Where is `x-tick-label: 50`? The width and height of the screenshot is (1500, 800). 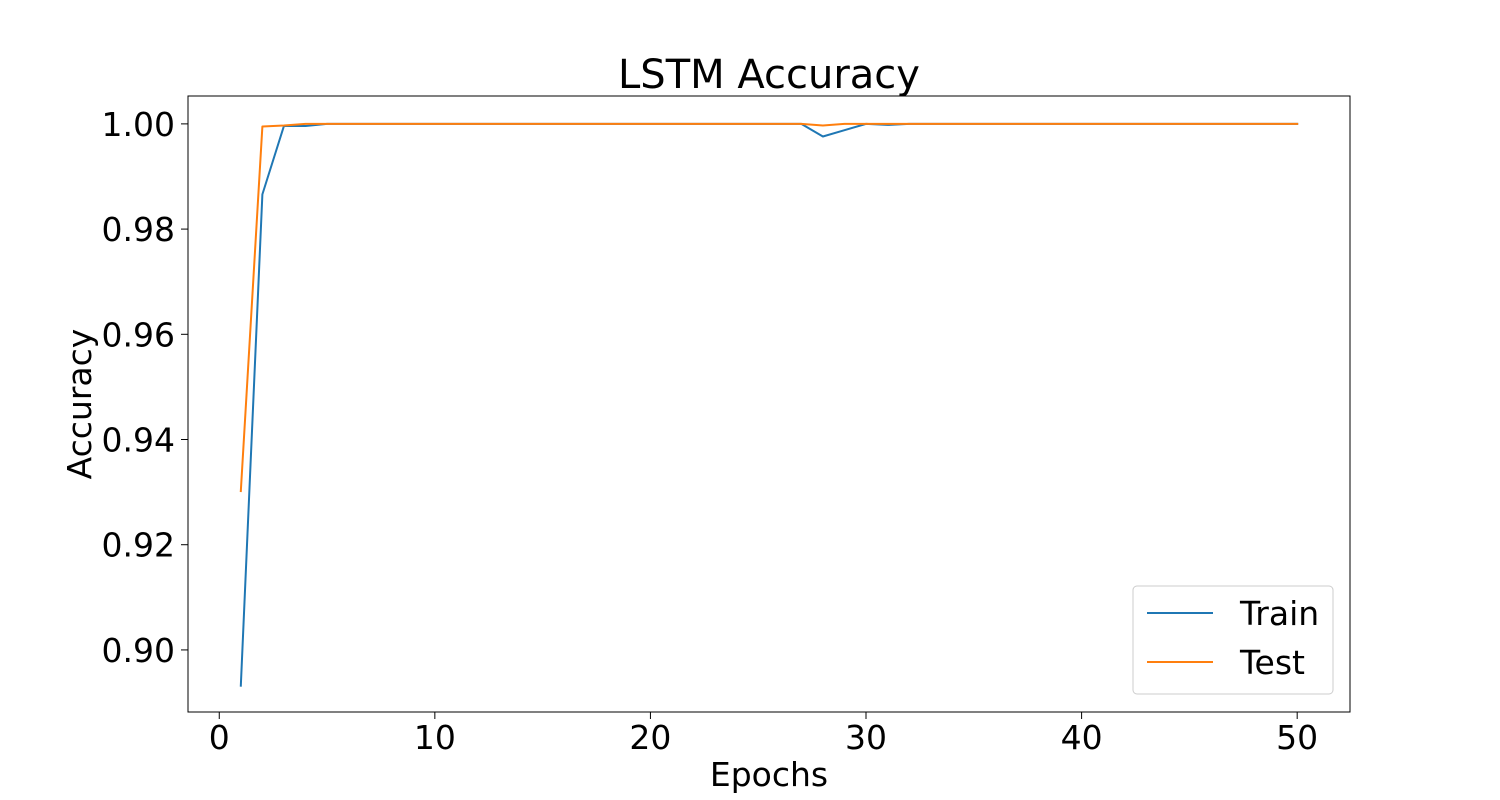
x-tick-label: 50 is located at coordinates (1297, 737).